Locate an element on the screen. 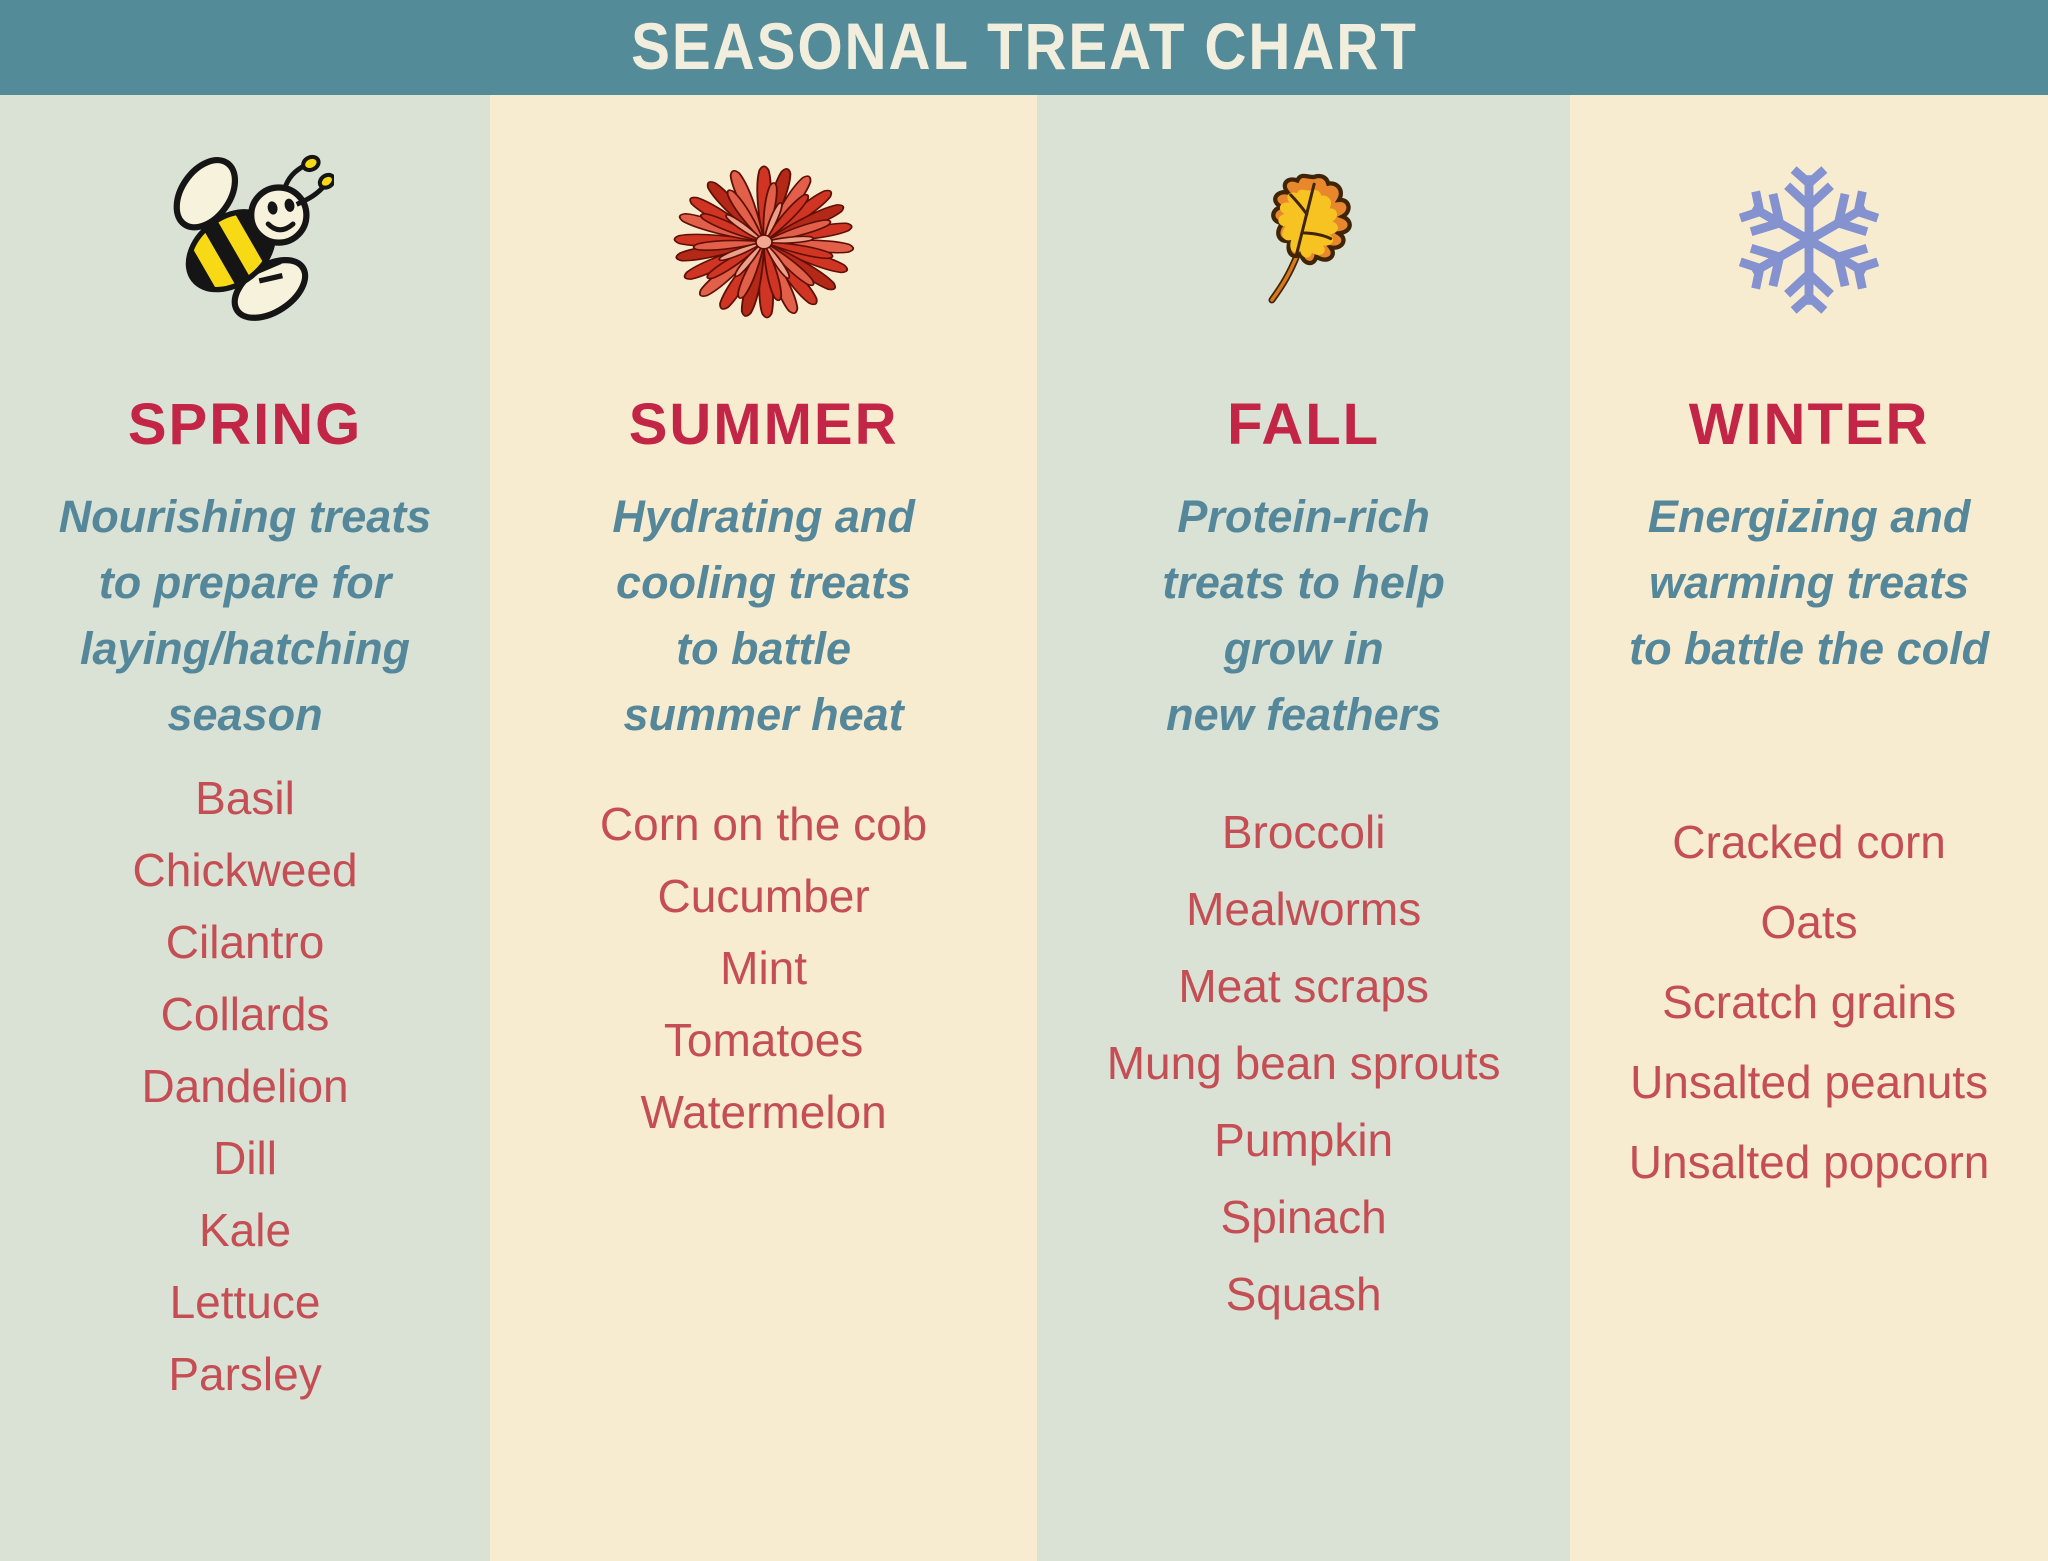 The image size is (2048, 1561). season-description-line: Nourishing treats is located at coordinates (245, 516).